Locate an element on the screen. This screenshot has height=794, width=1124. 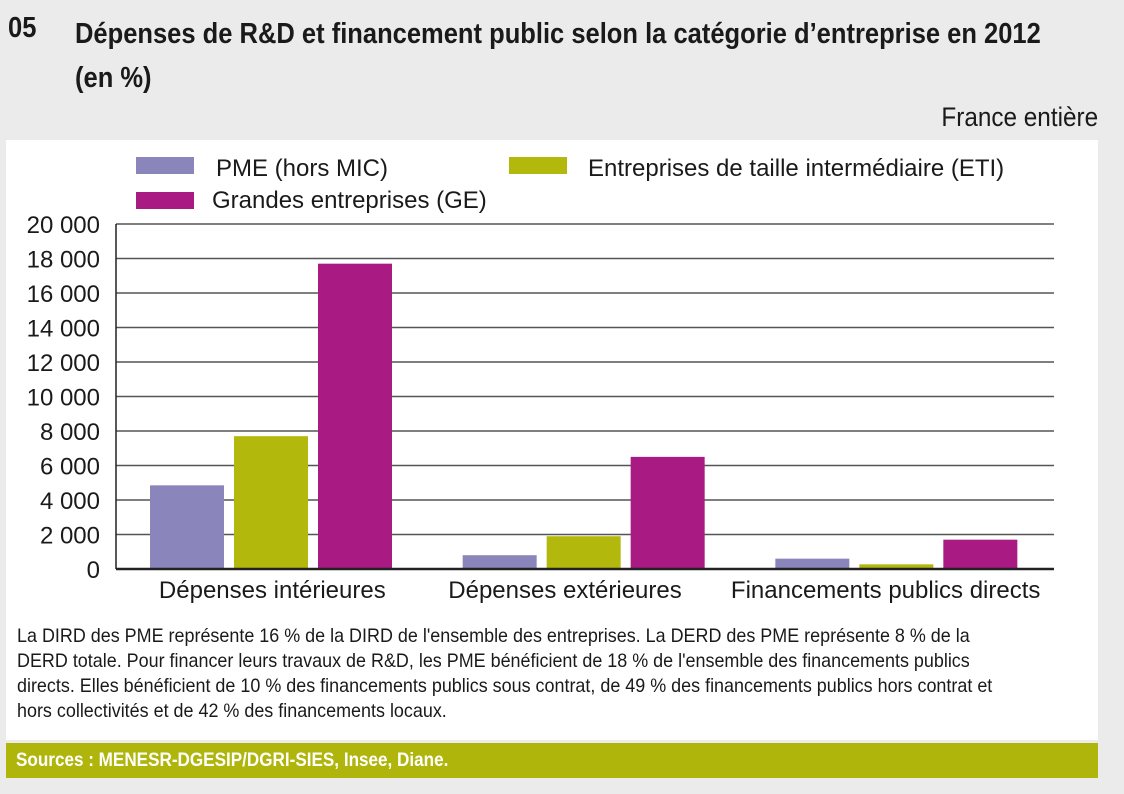
x-tick-label: Financements publics directs is located at coordinates (885, 590).